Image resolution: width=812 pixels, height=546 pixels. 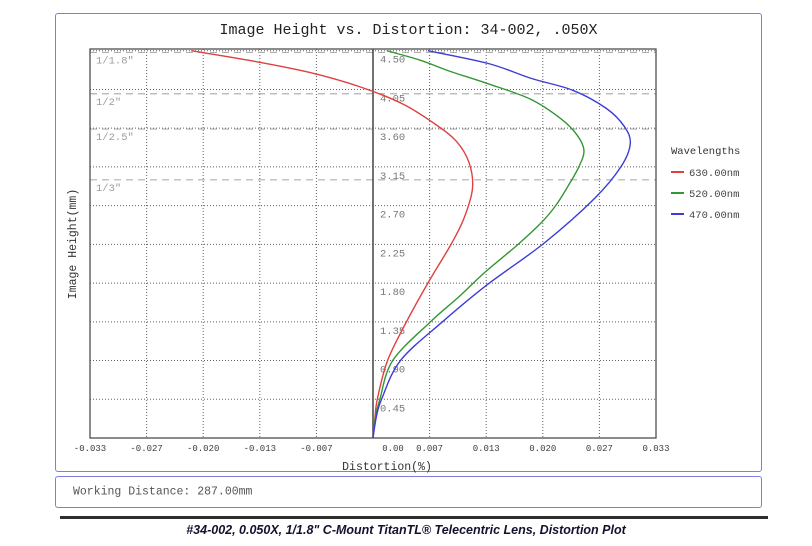 I want to click on sensor-format-label: 1/3", so click(x=108, y=189).